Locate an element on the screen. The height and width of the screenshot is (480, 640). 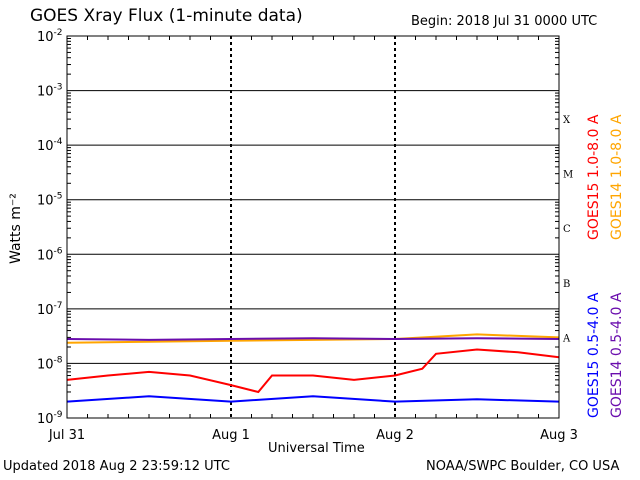
flare-class-label: M is located at coordinates (568, 175).